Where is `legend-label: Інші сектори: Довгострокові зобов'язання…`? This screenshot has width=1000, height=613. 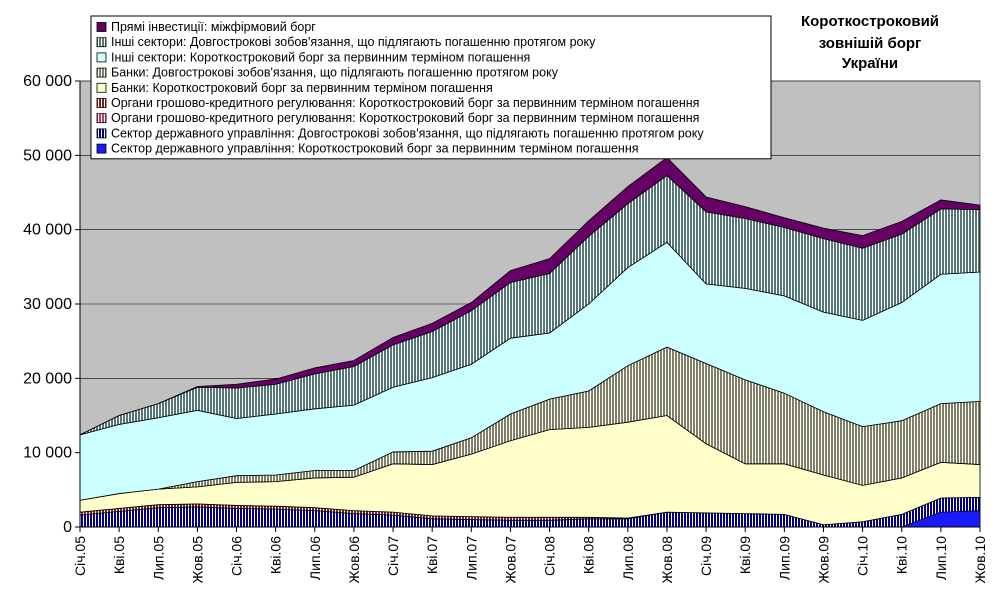 legend-label: Інші сектори: Довгострокові зобов'язання… is located at coordinates (353, 42).